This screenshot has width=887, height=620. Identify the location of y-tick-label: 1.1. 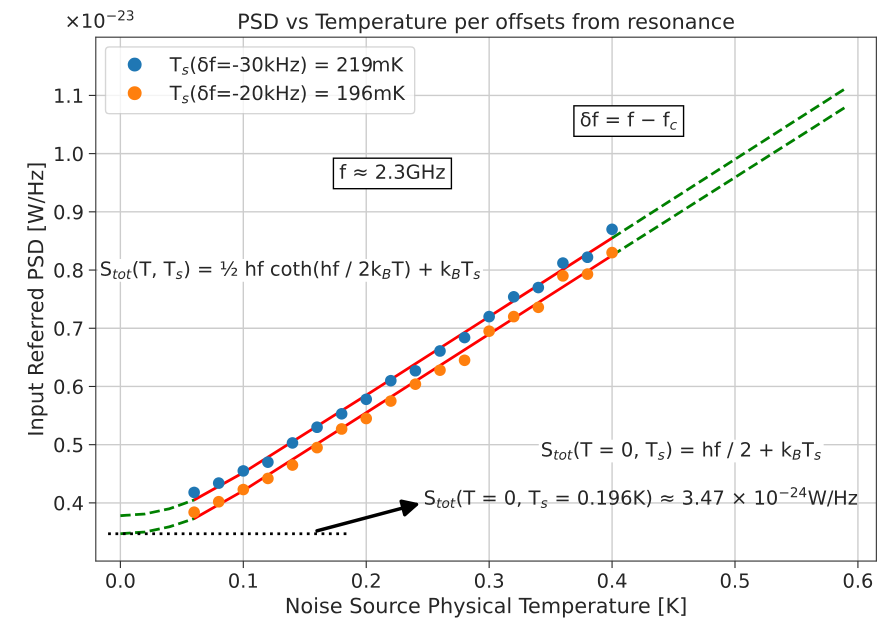
(68, 95).